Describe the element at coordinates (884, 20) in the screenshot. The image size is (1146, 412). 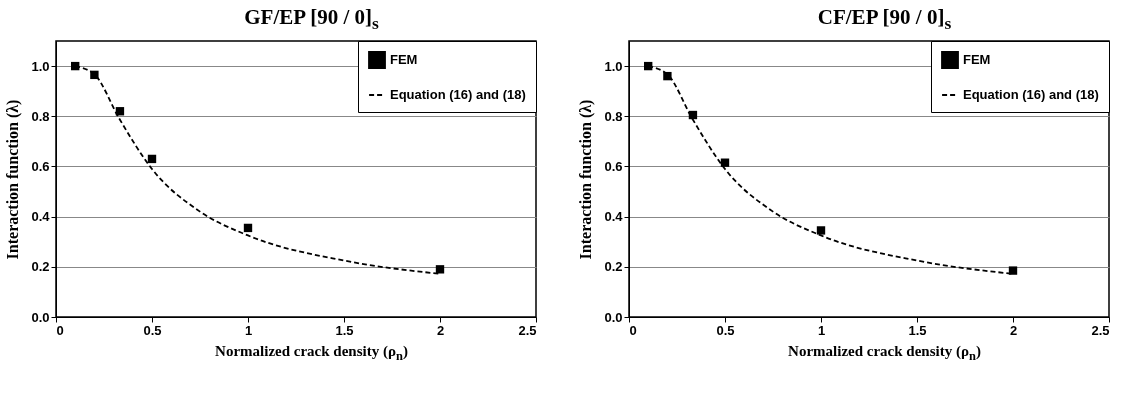
I see `chart-title: CF/EP [90 / 0]$_{s}$` at that location.